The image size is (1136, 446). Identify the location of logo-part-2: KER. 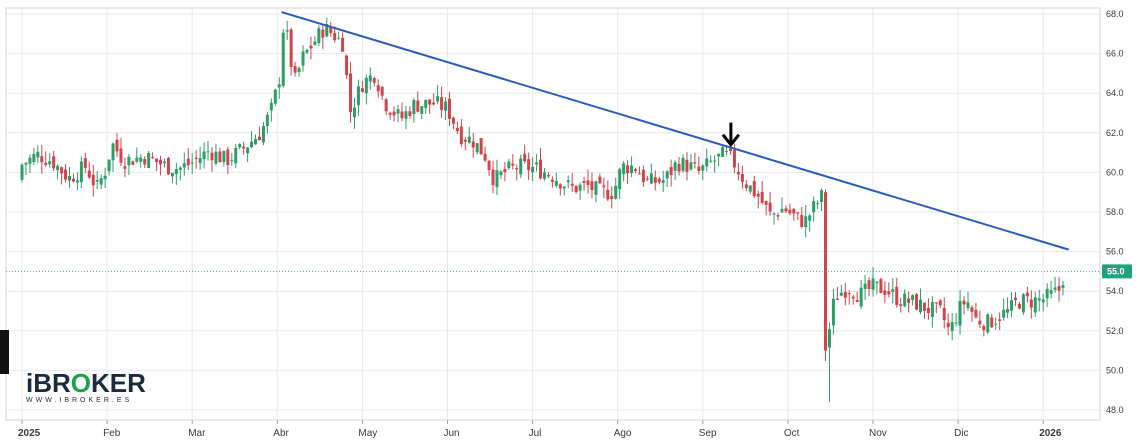
(118, 383).